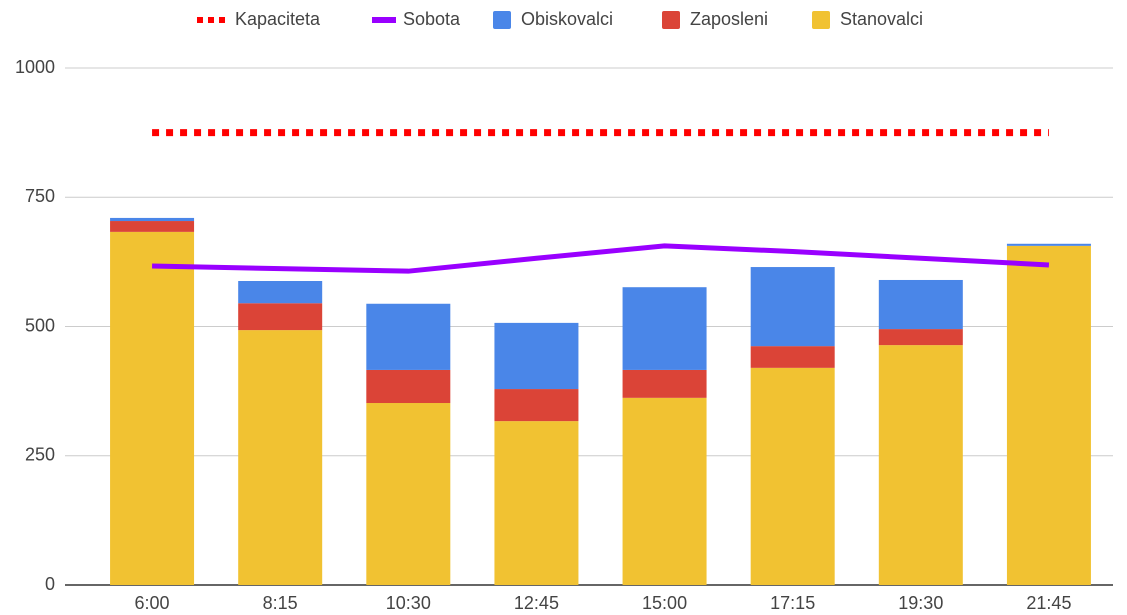  Describe the element at coordinates (601, 258) in the screenshot. I see `line-series` at that location.